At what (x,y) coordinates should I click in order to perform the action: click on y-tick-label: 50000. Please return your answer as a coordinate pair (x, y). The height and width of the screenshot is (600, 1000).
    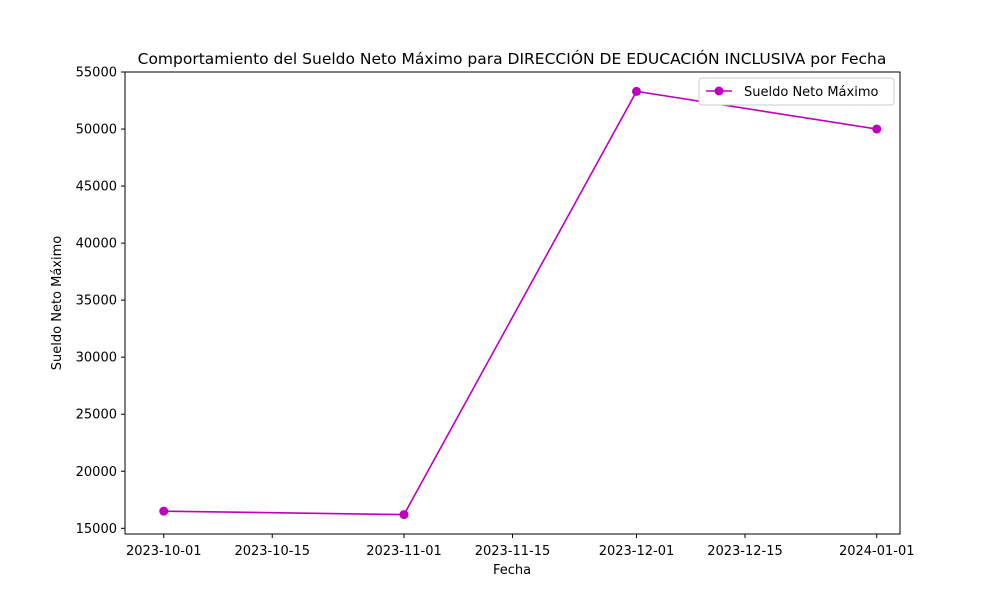
    Looking at the image, I should click on (96, 130).